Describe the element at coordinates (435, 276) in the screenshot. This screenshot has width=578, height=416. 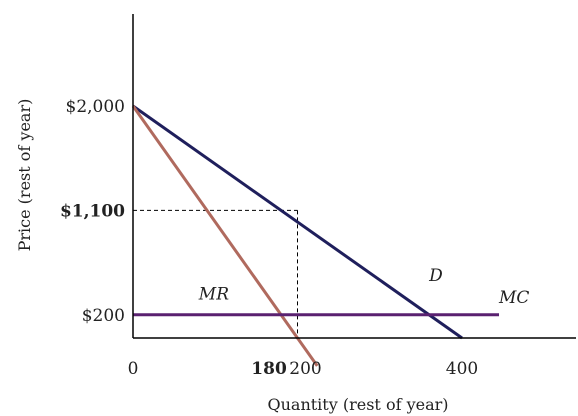
I see `curve-label-d: D` at that location.